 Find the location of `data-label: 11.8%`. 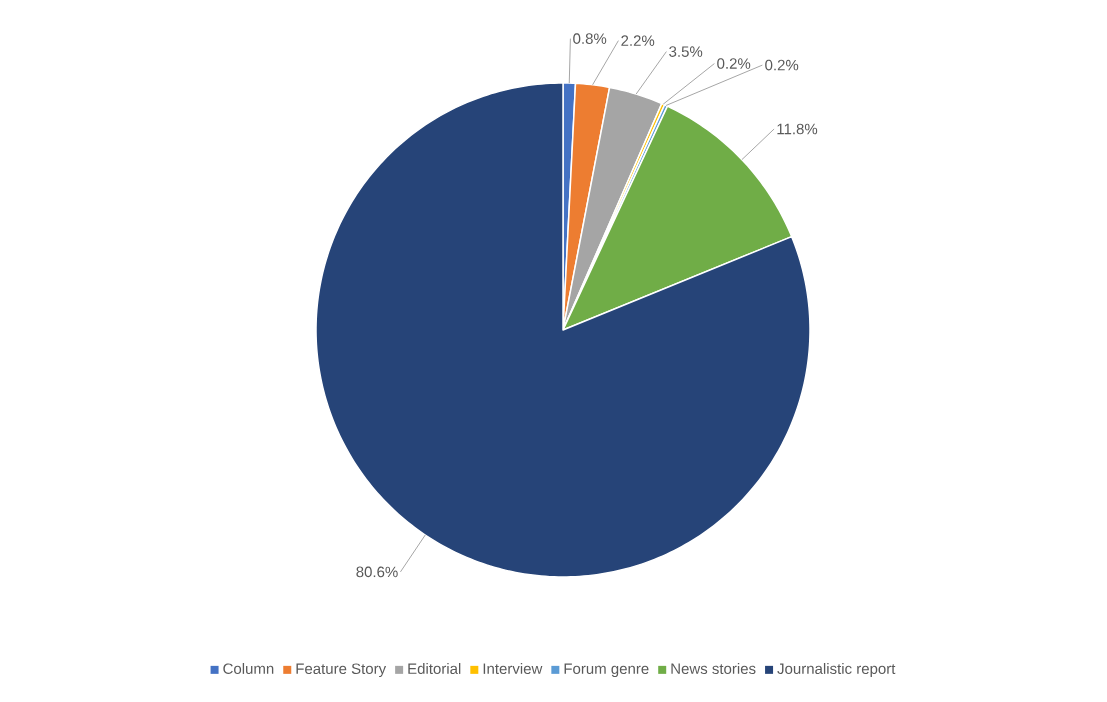

data-label: 11.8% is located at coordinates (797, 129).